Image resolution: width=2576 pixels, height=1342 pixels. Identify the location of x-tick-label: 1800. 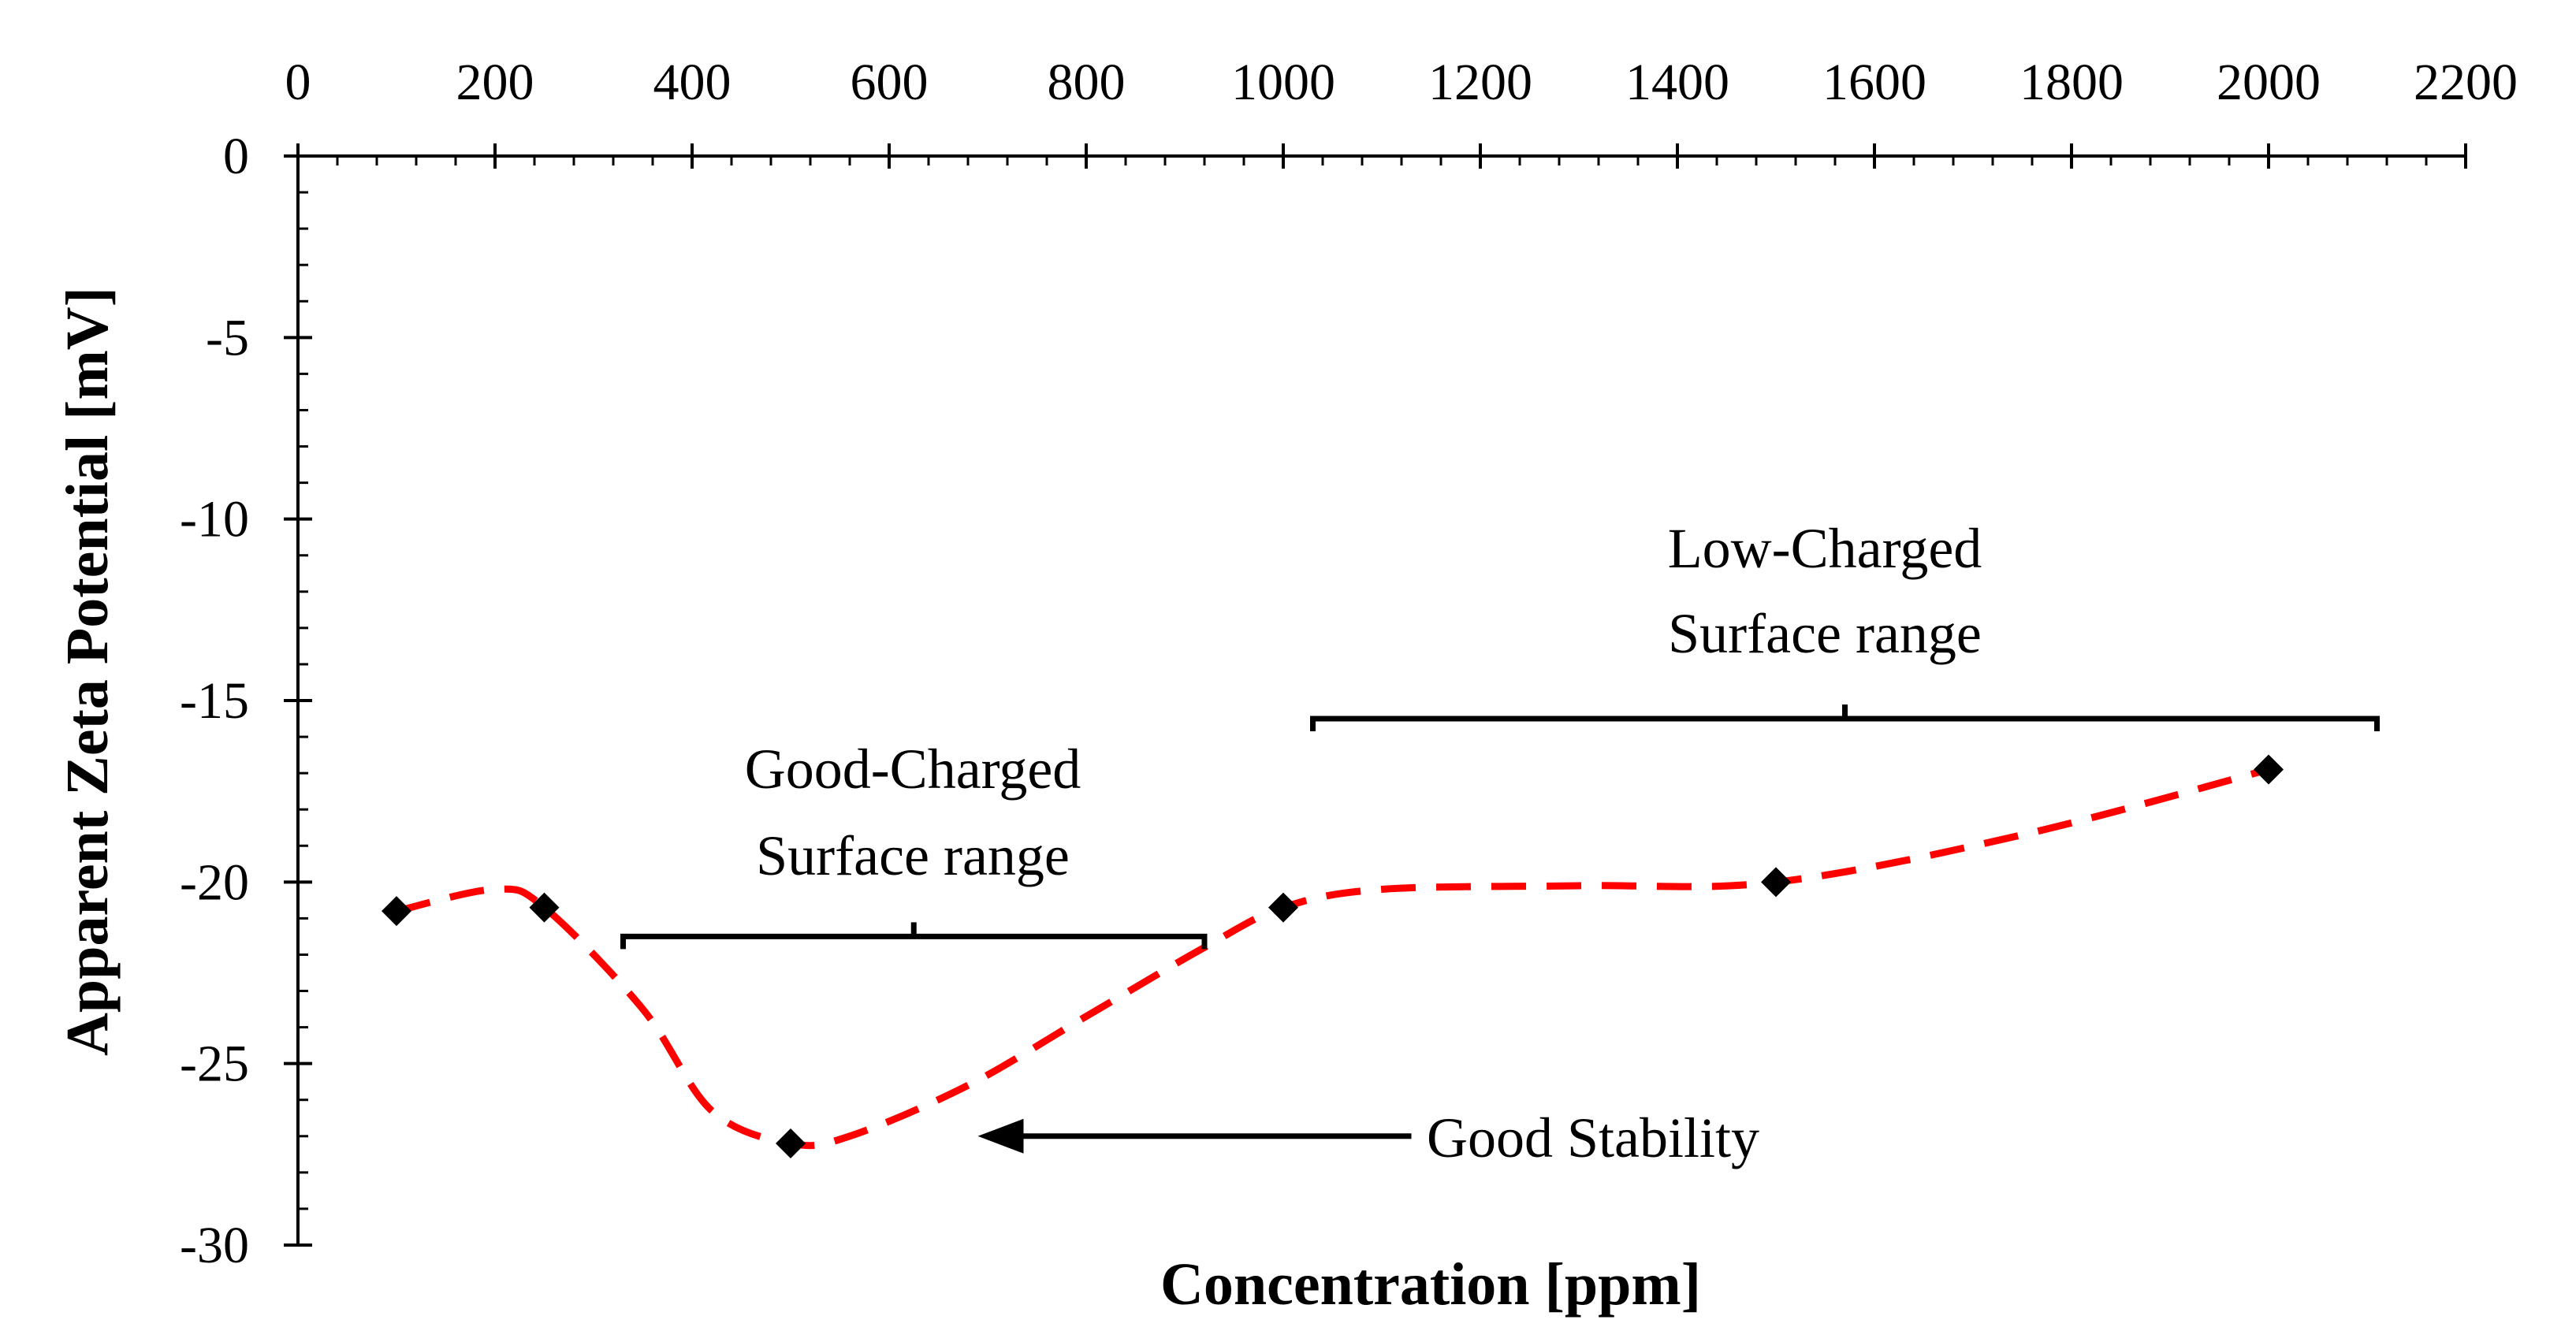
(2071, 83).